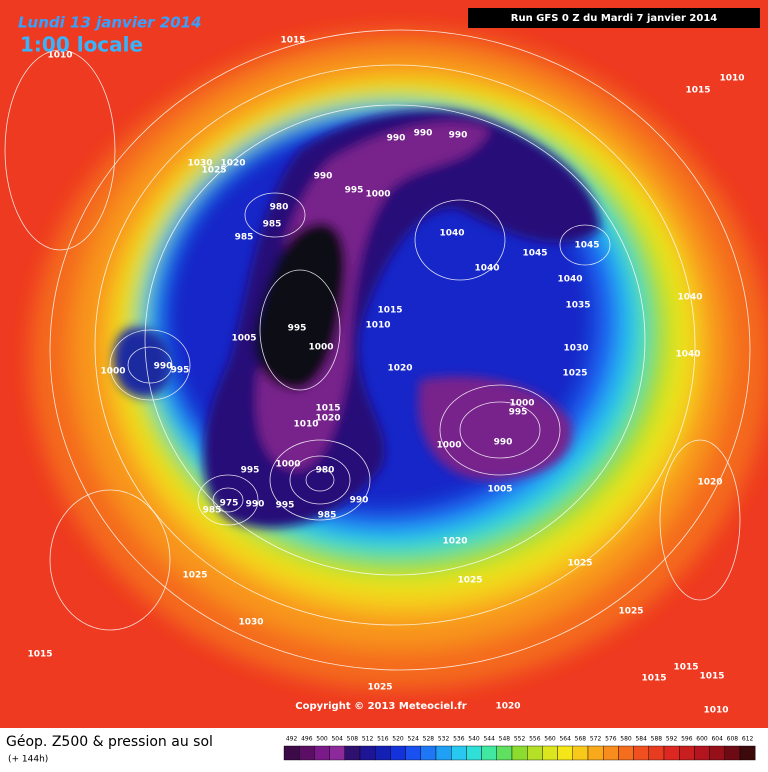  I want to click on legend-label: 588, so click(657, 739).